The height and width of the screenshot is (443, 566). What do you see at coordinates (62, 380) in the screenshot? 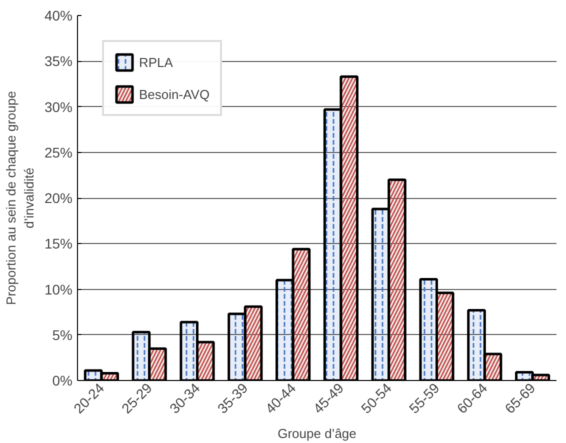
I see `y-tick-label: 0%` at bounding box center [62, 380].